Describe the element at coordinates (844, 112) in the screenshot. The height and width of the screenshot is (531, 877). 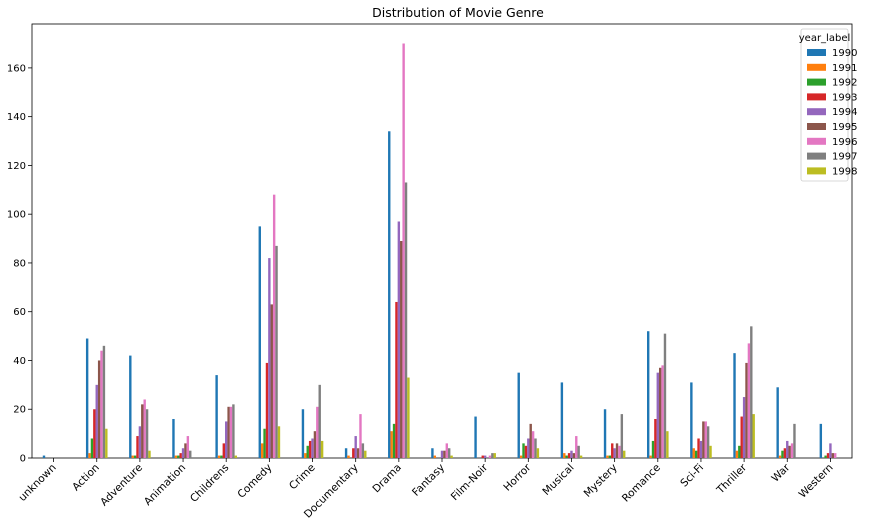
I see `legend-label: 1994` at that location.